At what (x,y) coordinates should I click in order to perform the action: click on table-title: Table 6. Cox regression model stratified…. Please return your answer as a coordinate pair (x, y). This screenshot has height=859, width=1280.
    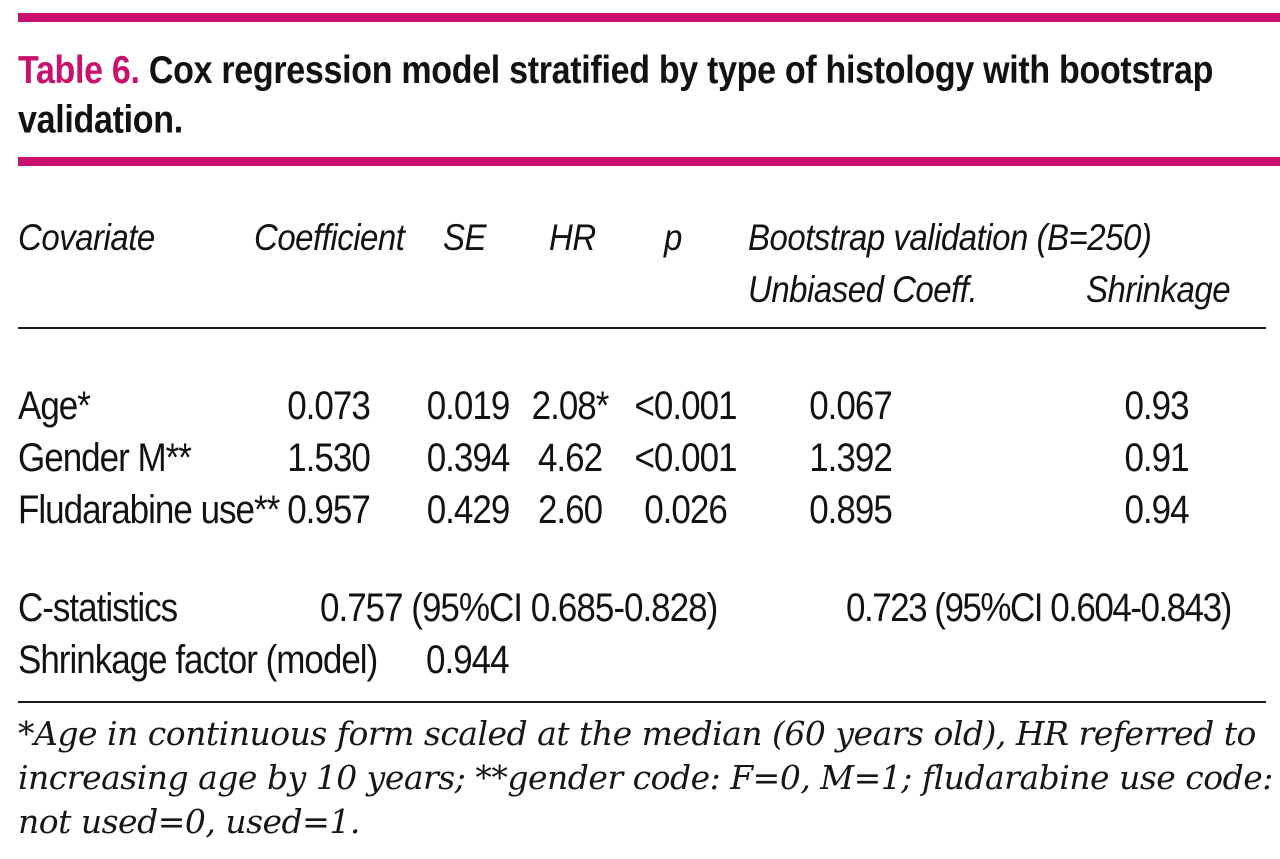
    Looking at the image, I should click on (640, 95).